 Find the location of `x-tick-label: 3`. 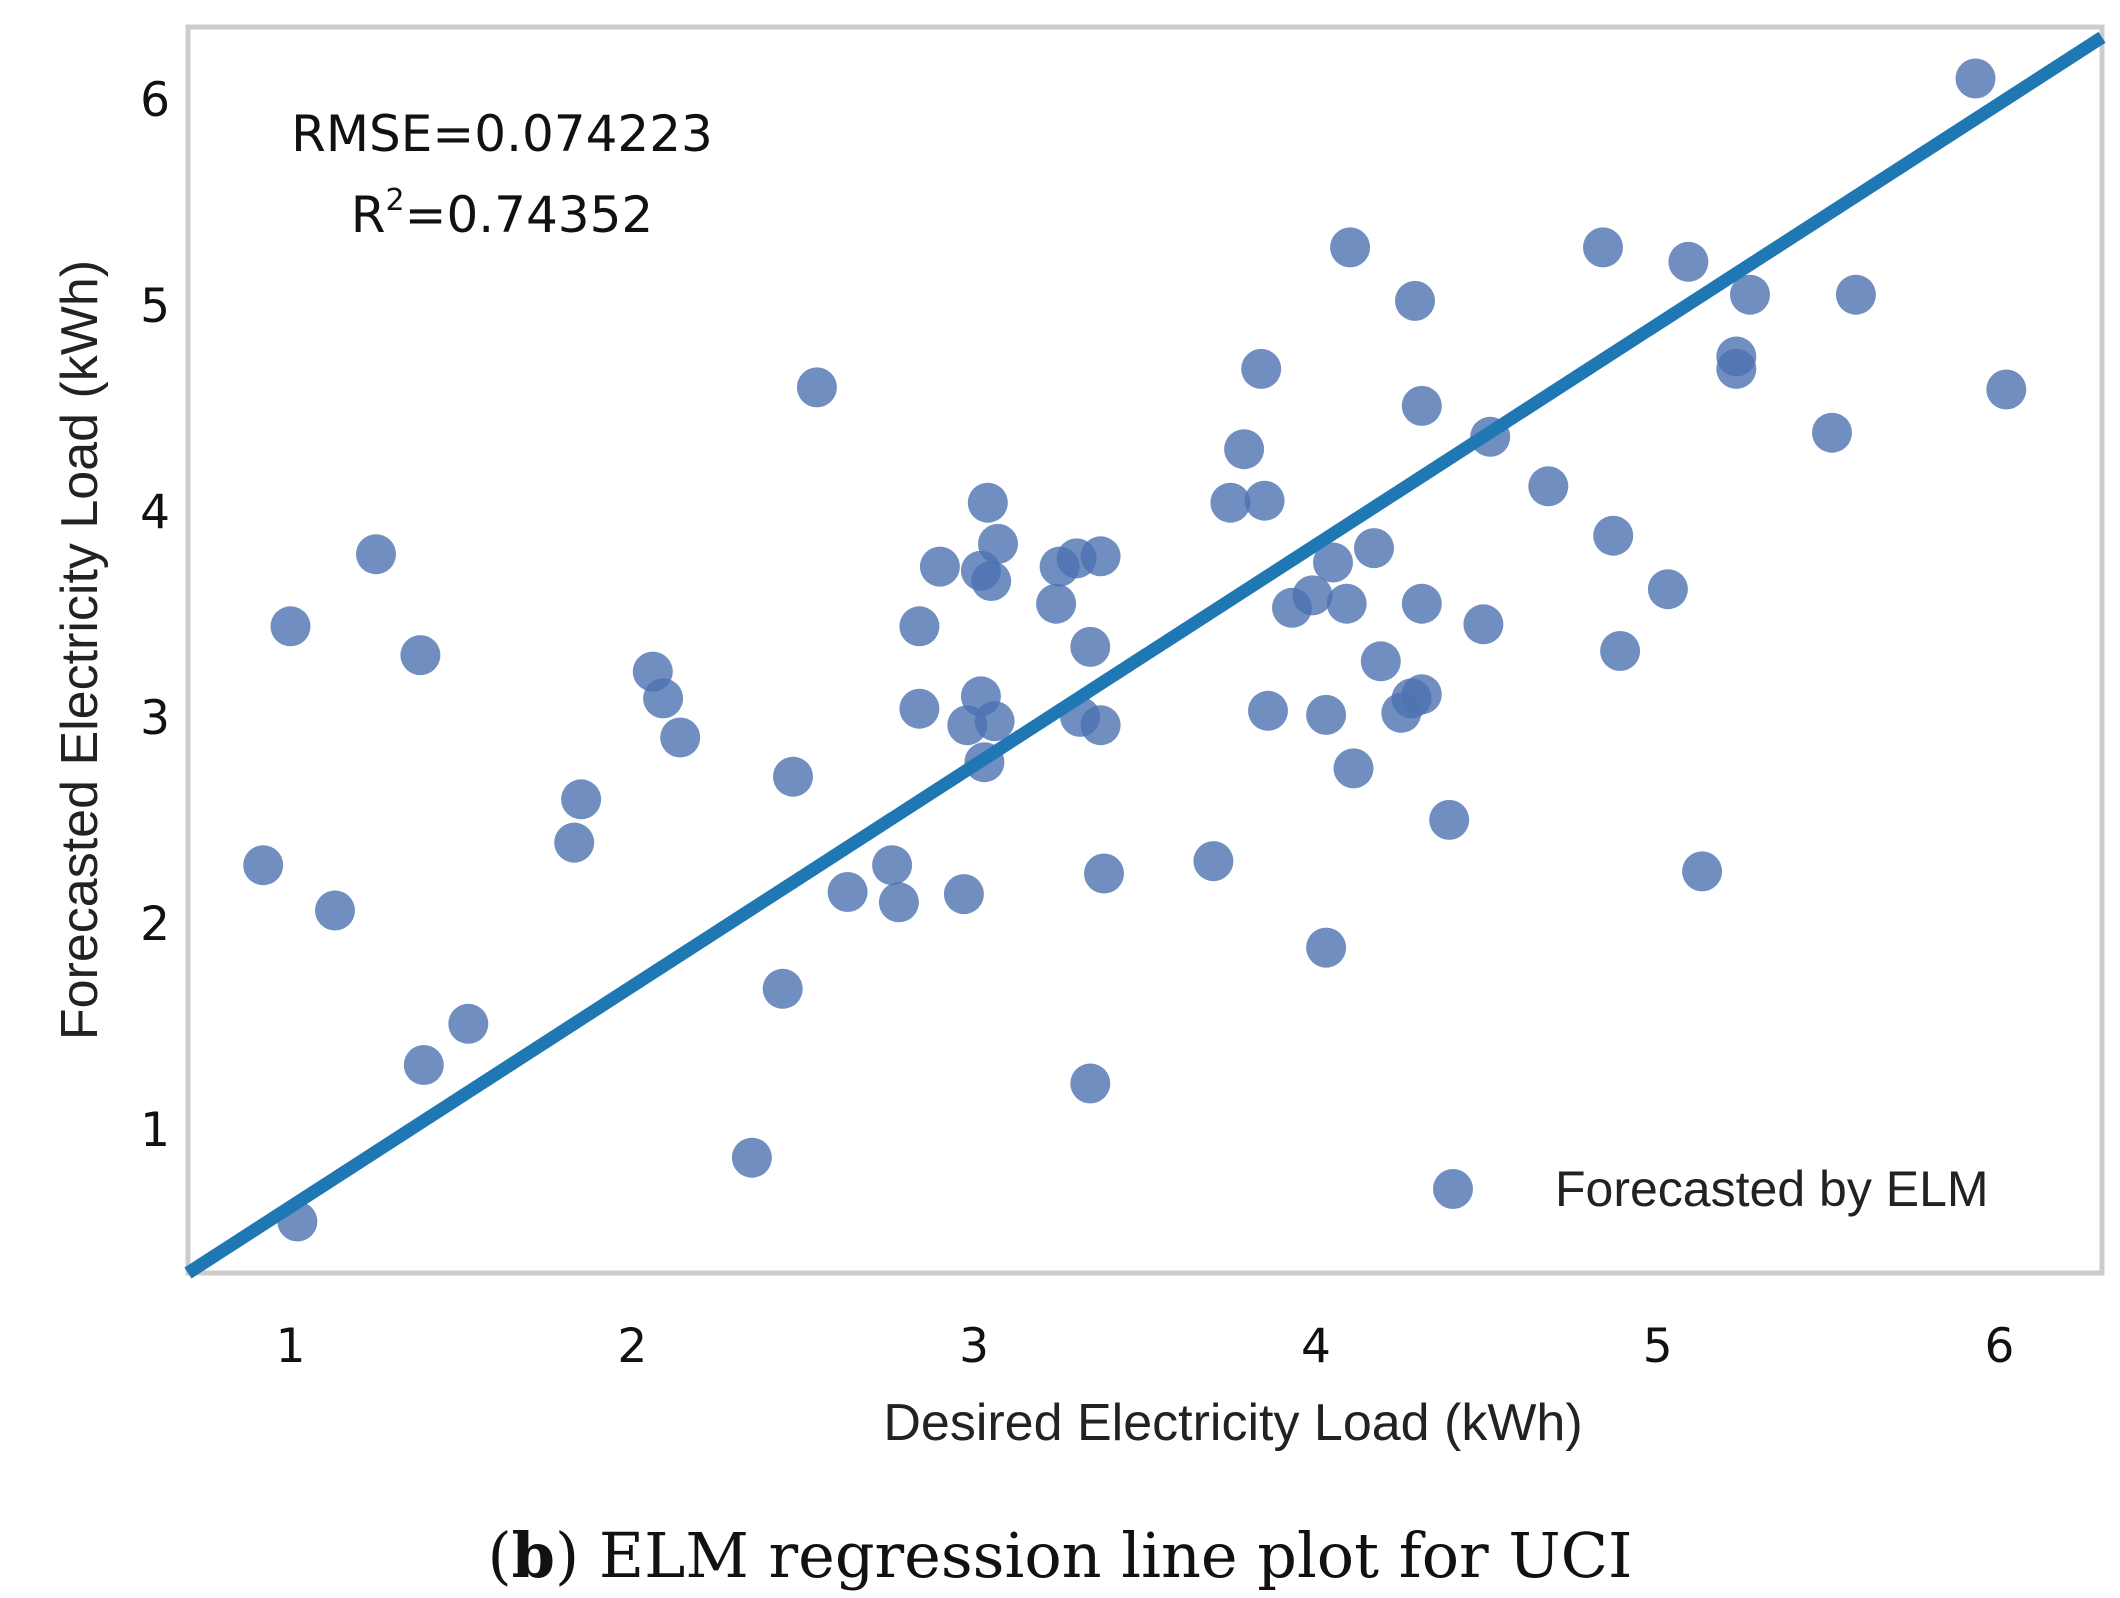

x-tick-label: 3 is located at coordinates (974, 1346).